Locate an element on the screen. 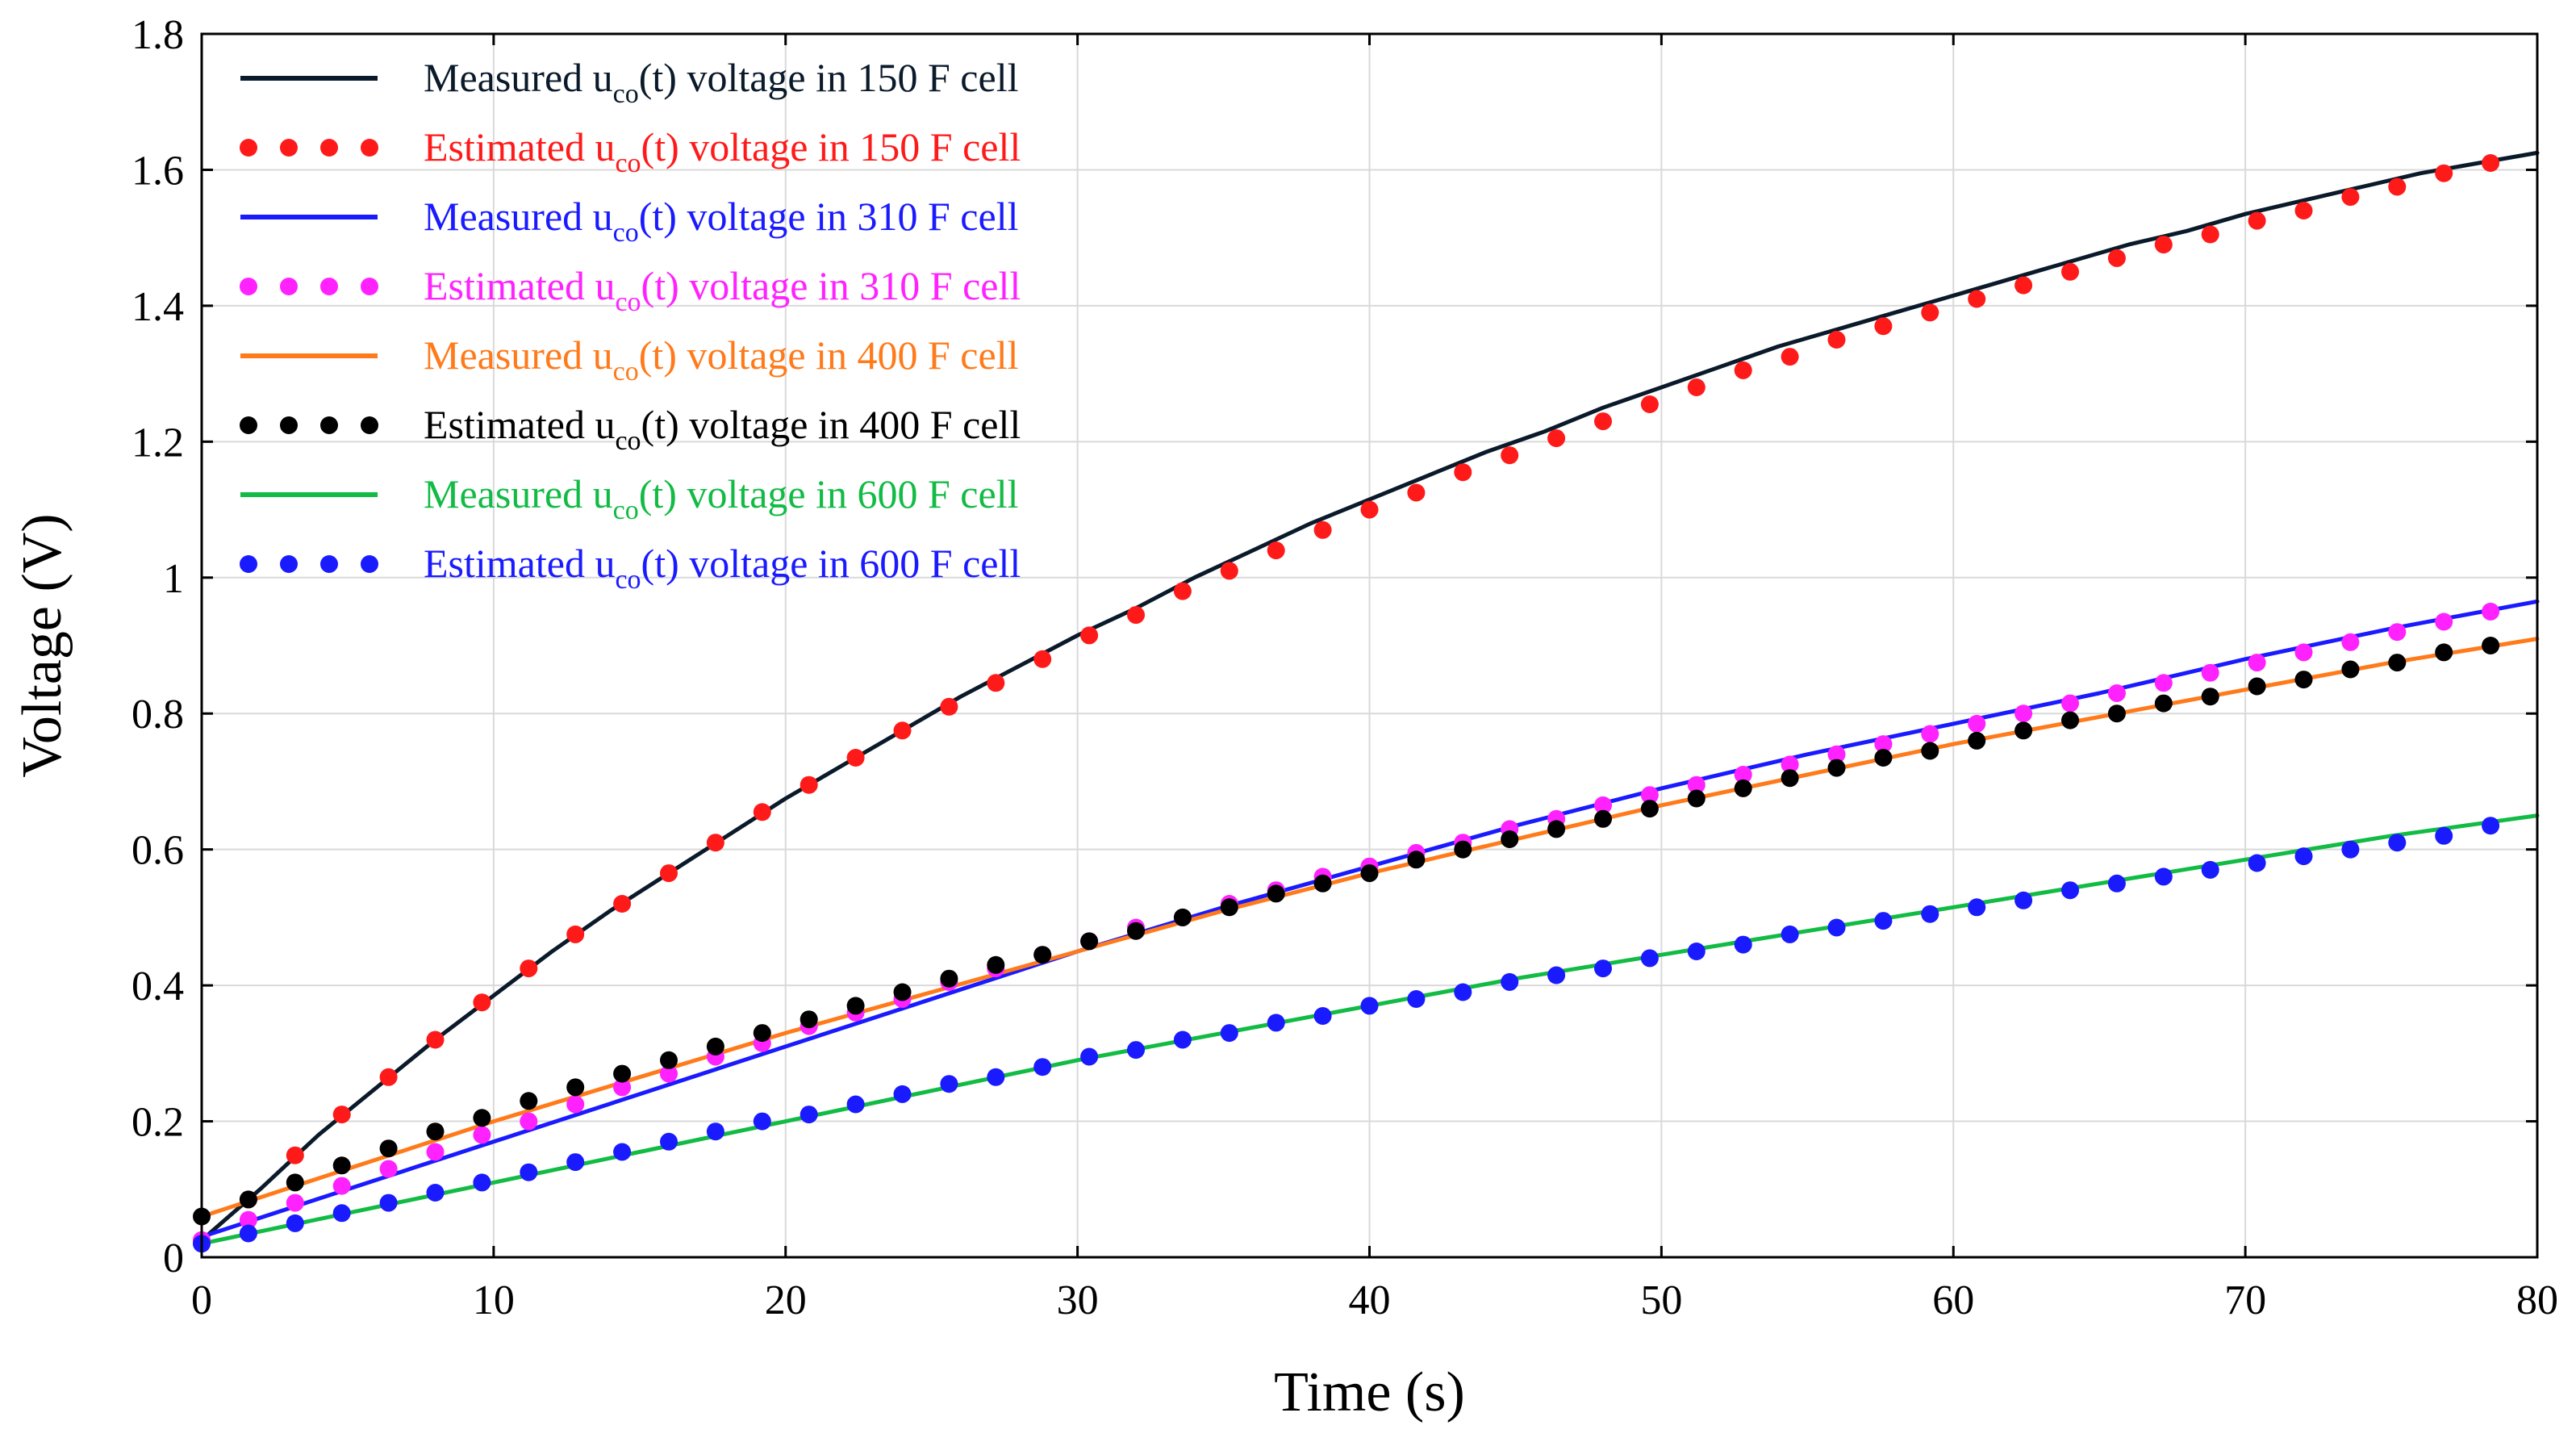  legend-label: Estimated uco(t) voltage in 600 F cell is located at coordinates (722, 568).